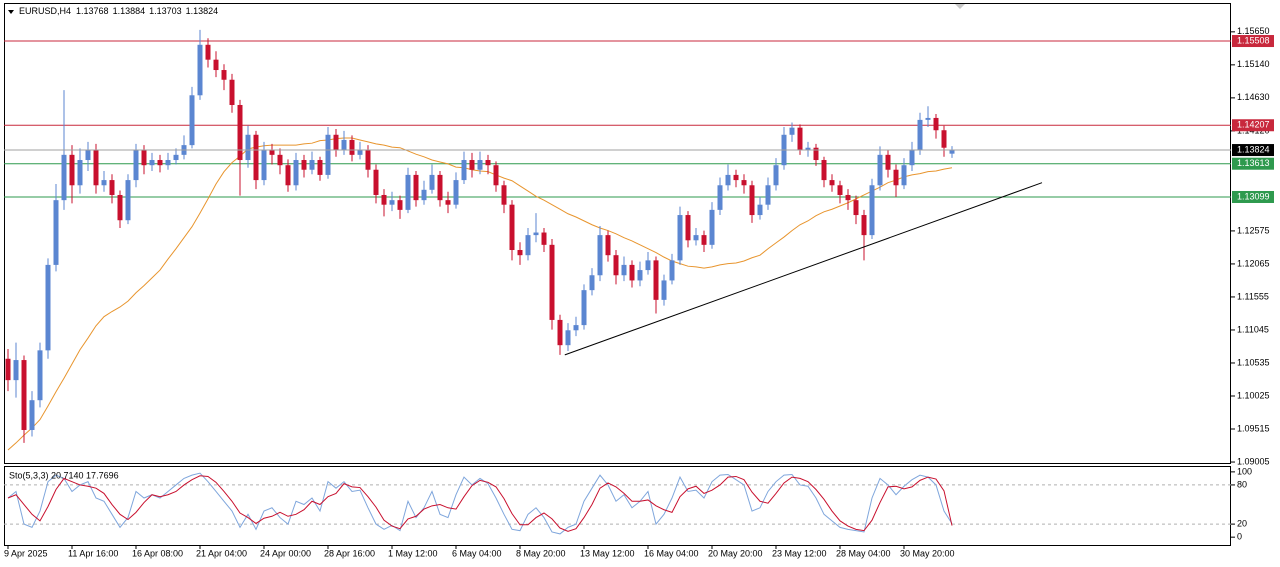 This screenshot has width=1280, height=567. I want to click on header-open: 1.13768, so click(92, 11).